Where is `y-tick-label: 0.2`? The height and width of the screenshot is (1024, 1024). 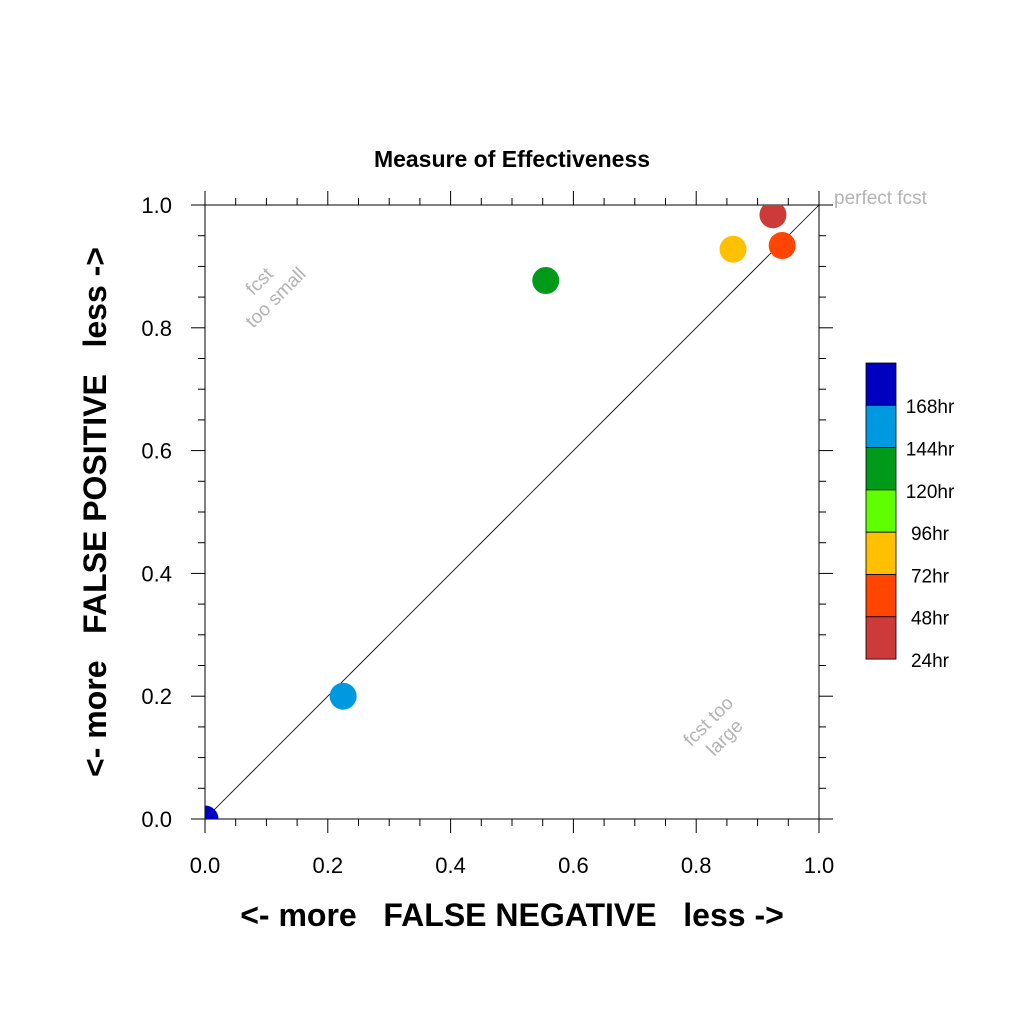 y-tick-label: 0.2 is located at coordinates (156, 696).